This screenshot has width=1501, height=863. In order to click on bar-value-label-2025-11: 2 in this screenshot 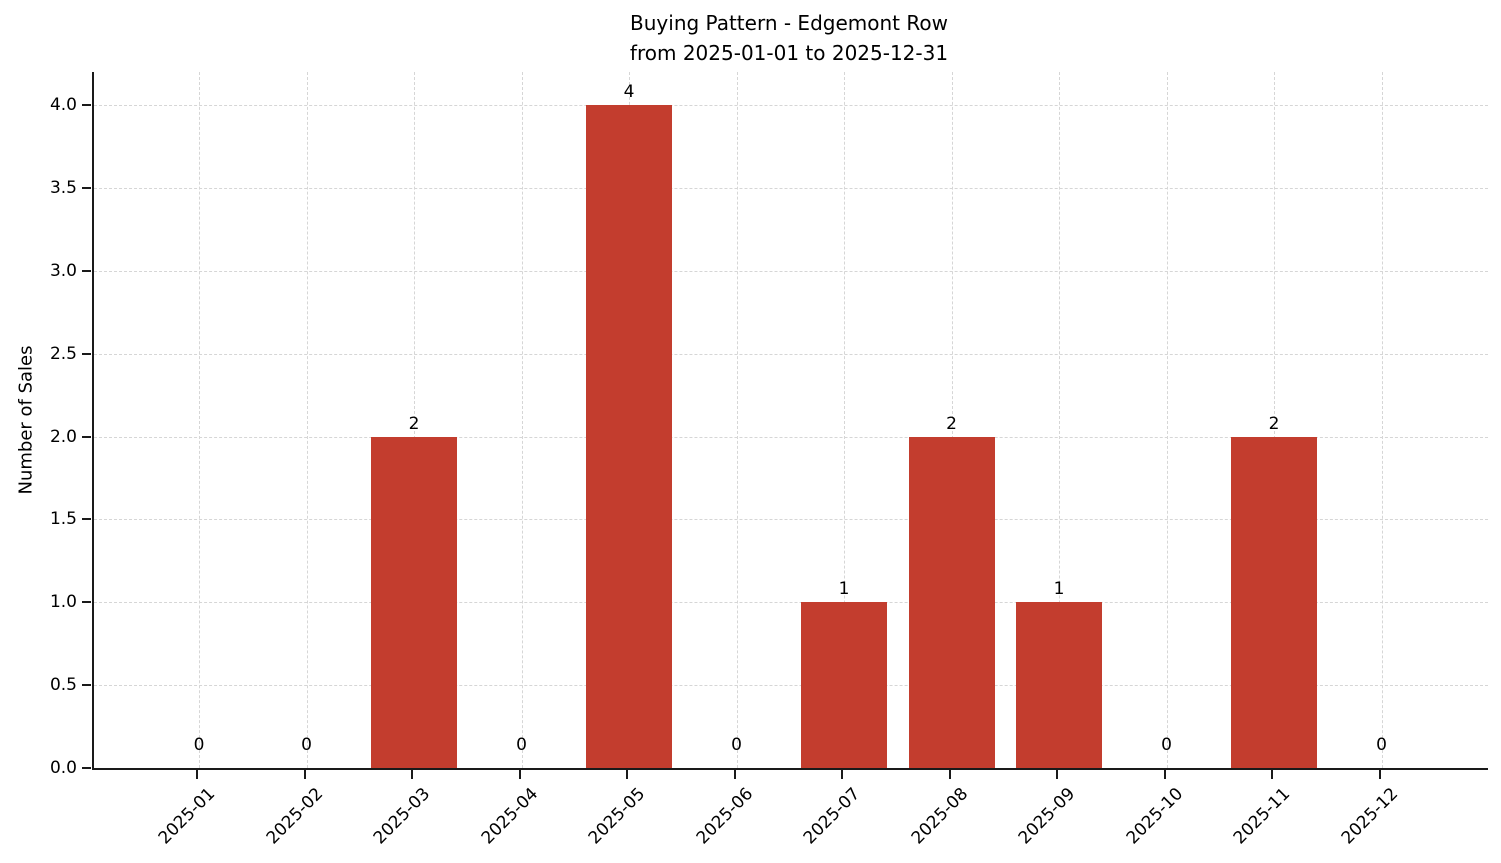, I will do `click(1274, 423)`.